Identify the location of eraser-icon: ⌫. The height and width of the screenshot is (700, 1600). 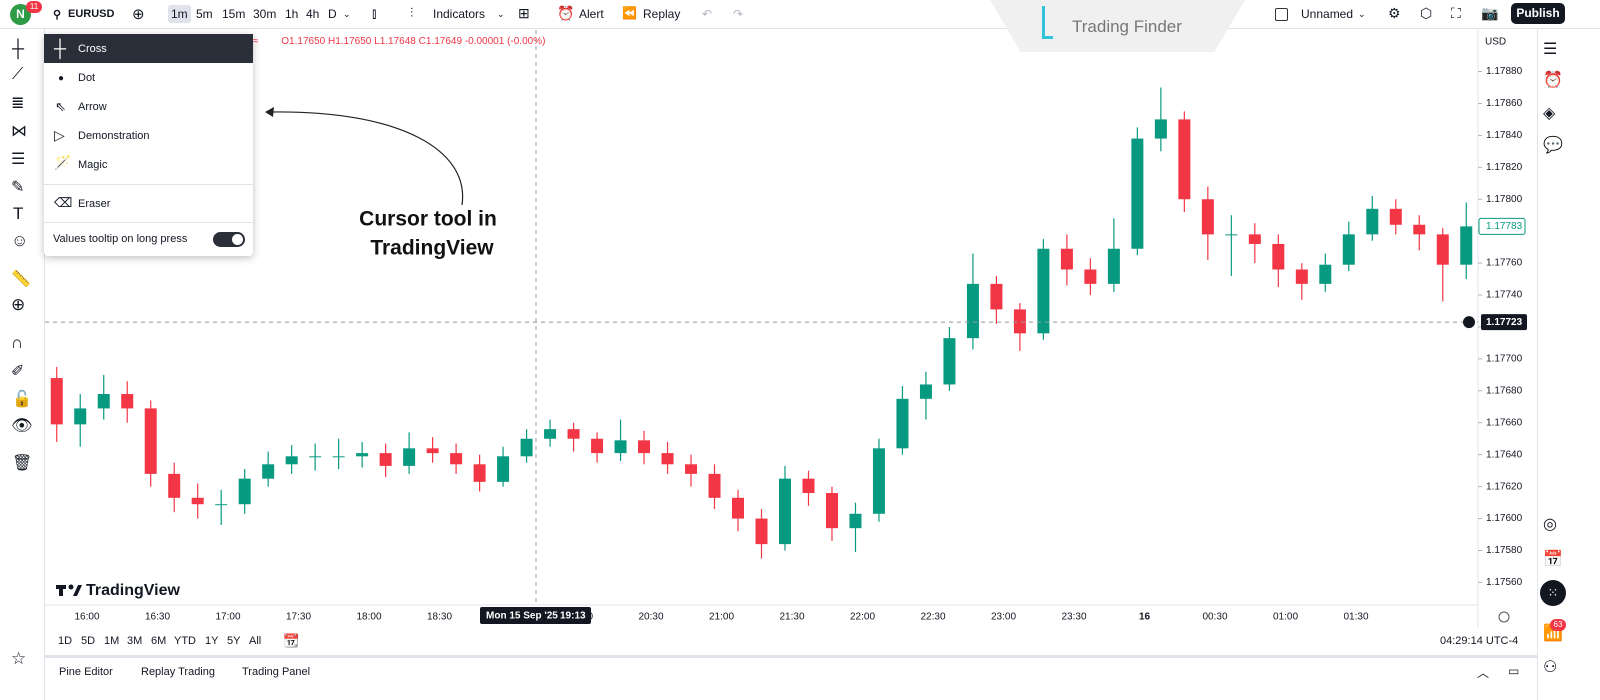
(63, 202).